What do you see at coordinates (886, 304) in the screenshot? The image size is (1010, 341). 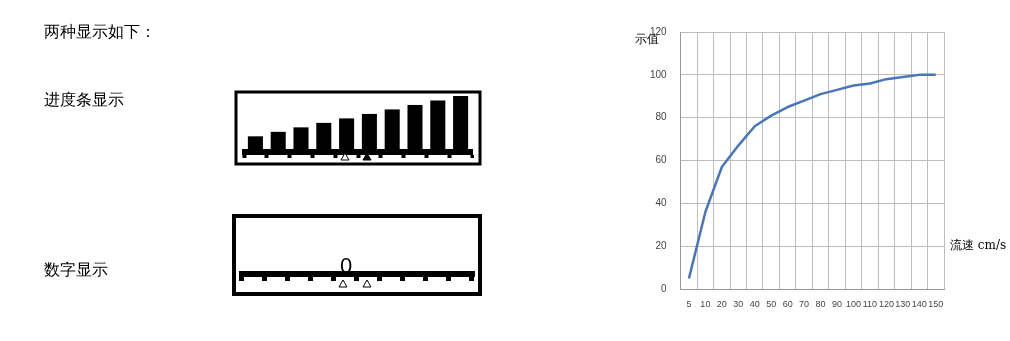 I see `x-tick-label: 120` at bounding box center [886, 304].